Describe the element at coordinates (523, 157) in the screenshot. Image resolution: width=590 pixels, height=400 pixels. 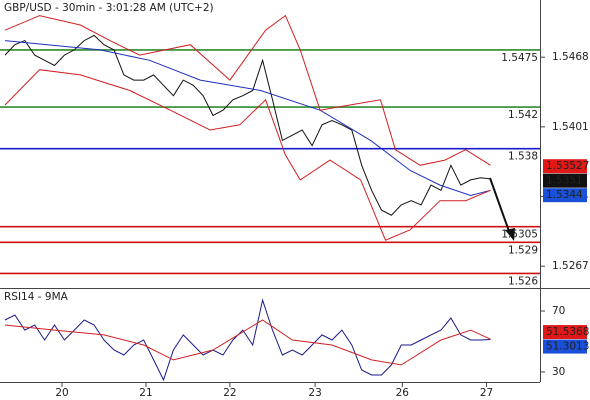
I see `level-label: 1.538` at that location.